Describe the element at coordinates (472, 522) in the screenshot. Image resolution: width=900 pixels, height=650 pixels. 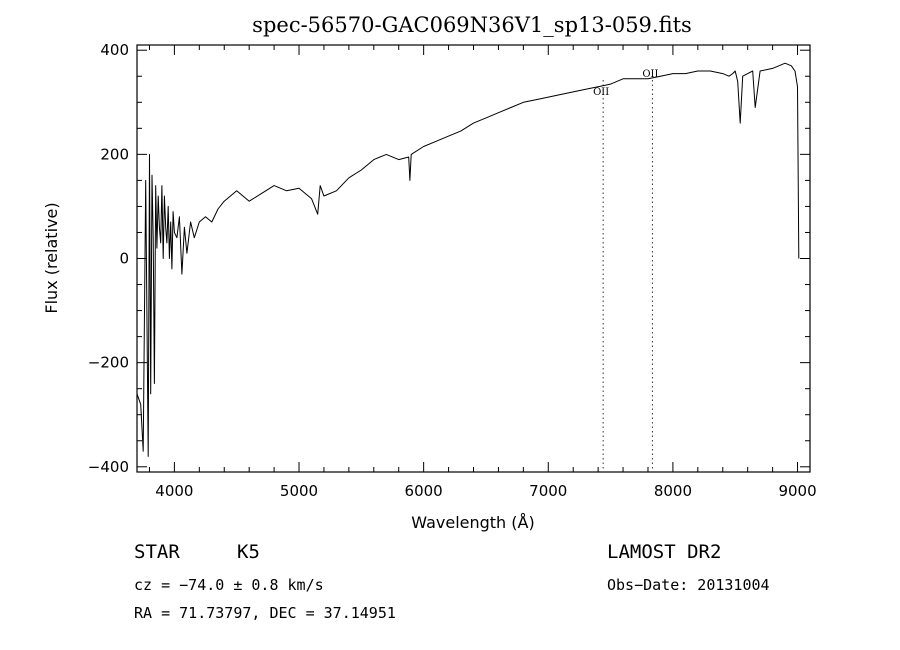
I see `x-axis-label: Wavelength (Å)` at that location.